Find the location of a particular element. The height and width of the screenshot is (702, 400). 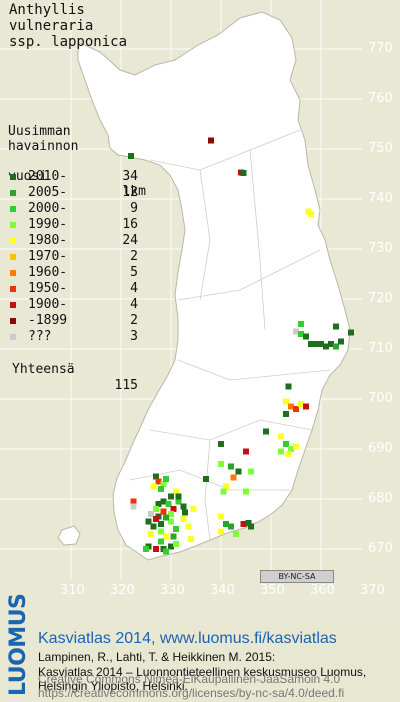

x-tick-label: 330 is located at coordinates (172, 590).